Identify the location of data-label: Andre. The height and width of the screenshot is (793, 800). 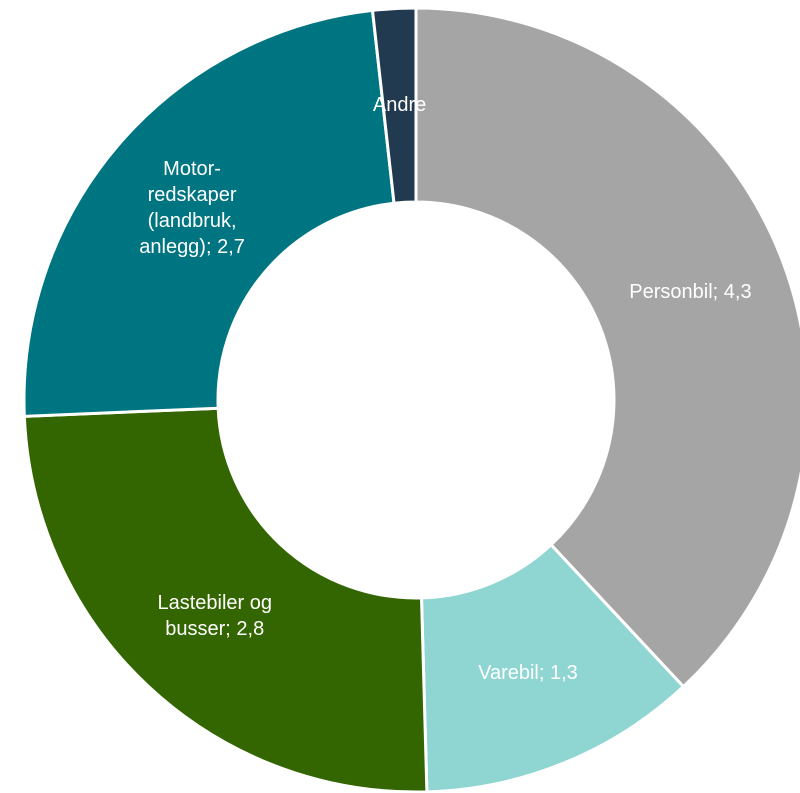
(399, 105).